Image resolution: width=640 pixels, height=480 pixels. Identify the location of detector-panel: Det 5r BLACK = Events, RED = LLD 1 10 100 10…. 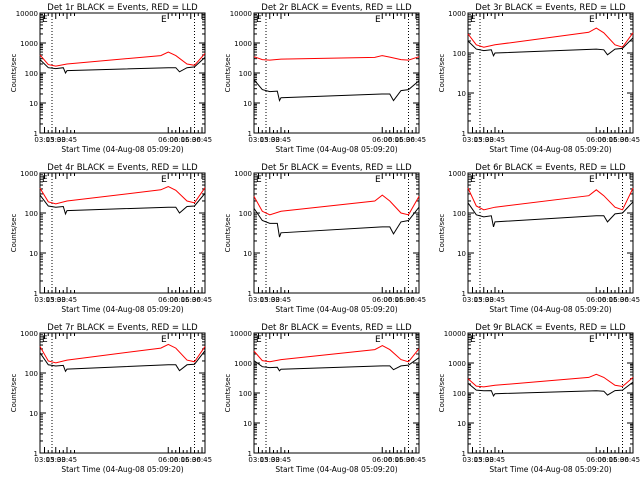
(325, 238).